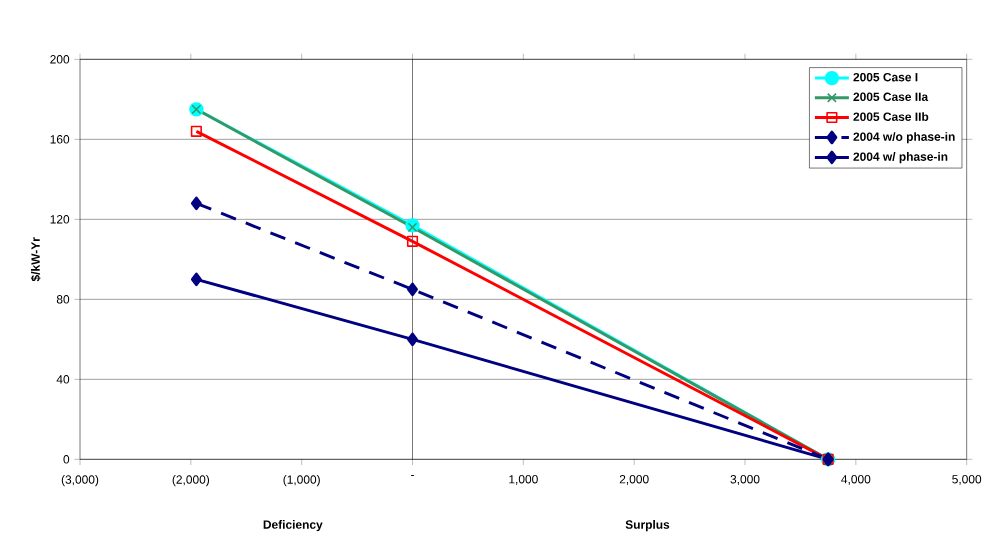 The image size is (1004, 542). I want to click on x-tick-label: 1,000, so click(523, 480).